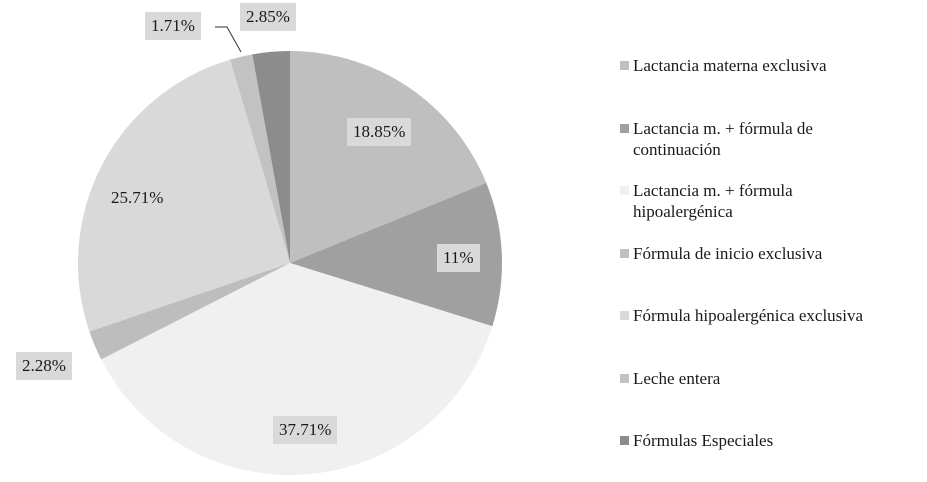 The image size is (927, 482). Describe the element at coordinates (228, 39) in the screenshot. I see `leader-line` at that location.